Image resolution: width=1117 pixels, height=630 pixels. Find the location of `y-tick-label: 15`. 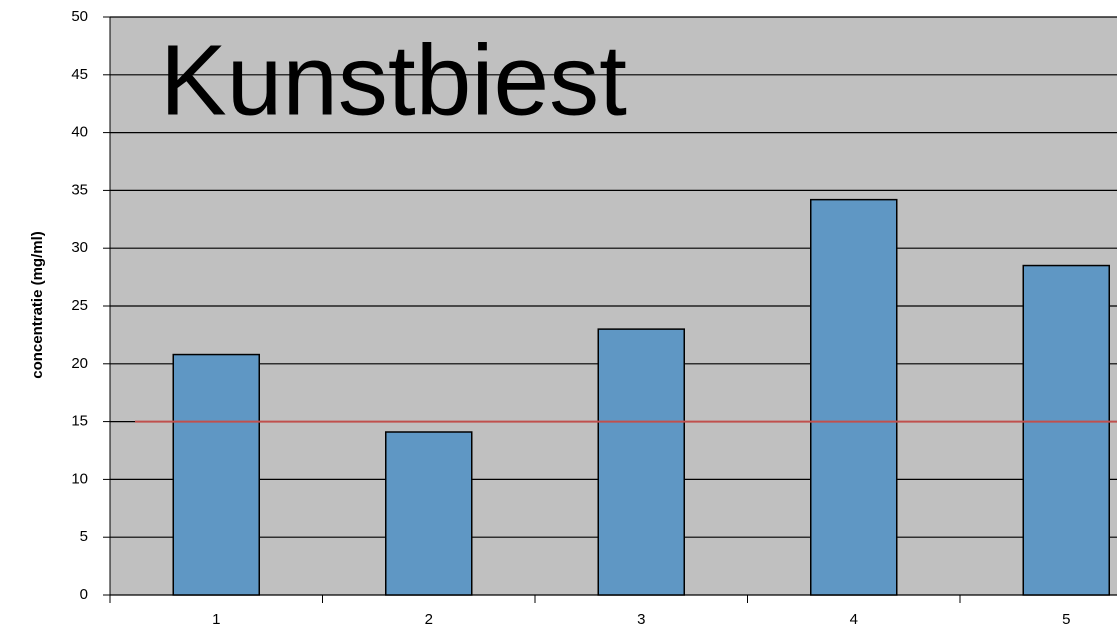

y-tick-label: 15 is located at coordinates (79, 421).